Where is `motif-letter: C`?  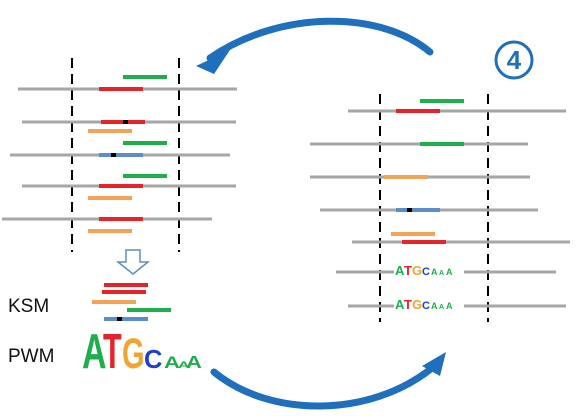
motif-letter: C is located at coordinates (153, 360).